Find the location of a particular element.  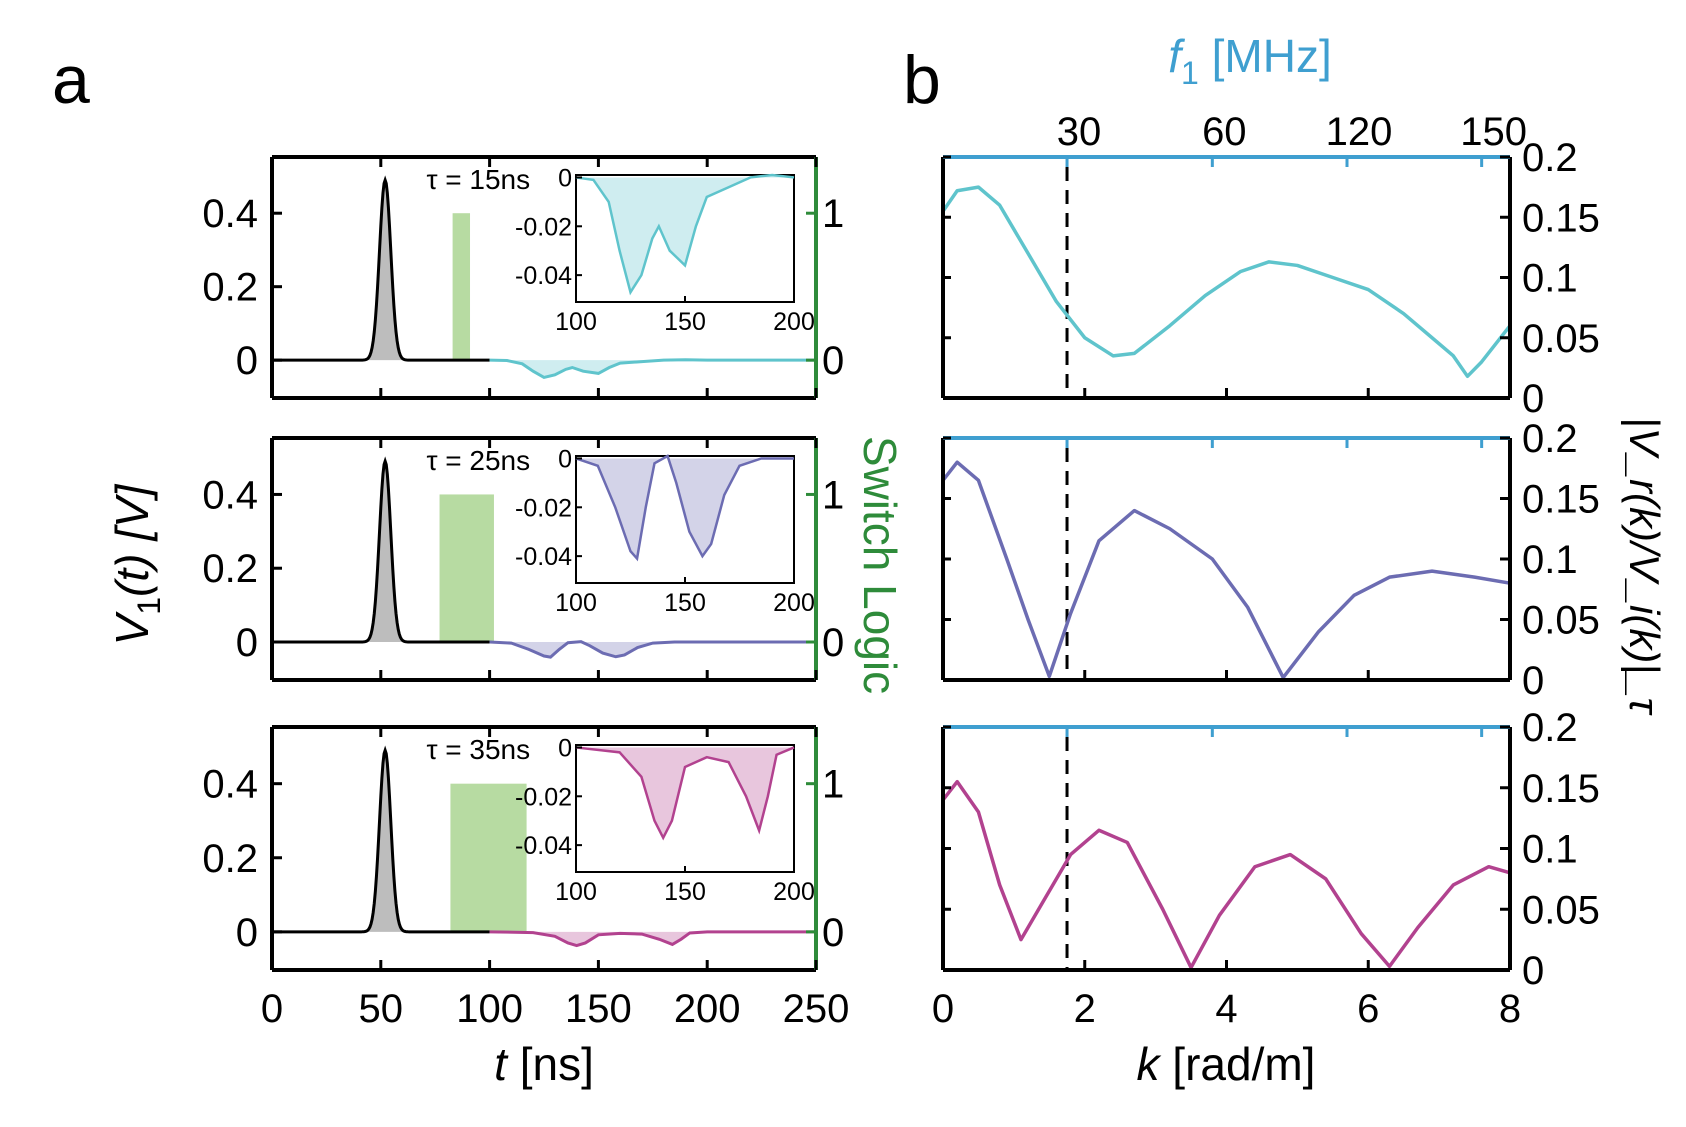

panel-label-a: a is located at coordinates (71, 80).